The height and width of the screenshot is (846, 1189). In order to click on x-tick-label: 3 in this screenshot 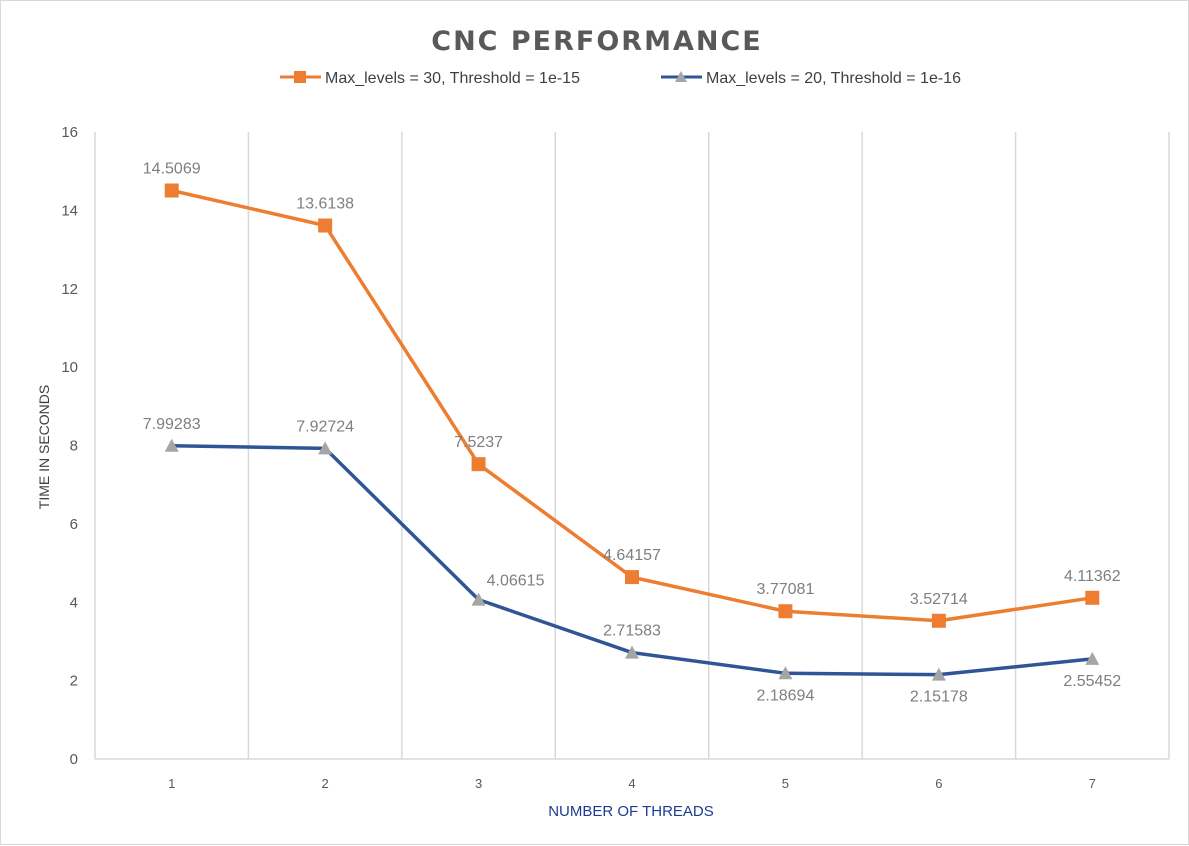, I will do `click(478, 783)`.